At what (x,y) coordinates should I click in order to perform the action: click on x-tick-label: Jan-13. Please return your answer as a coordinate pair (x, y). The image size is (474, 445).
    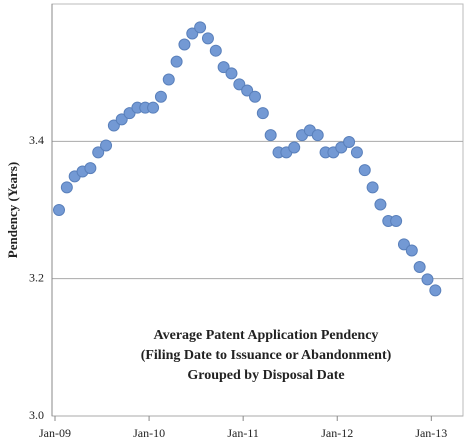
    Looking at the image, I should click on (431, 433).